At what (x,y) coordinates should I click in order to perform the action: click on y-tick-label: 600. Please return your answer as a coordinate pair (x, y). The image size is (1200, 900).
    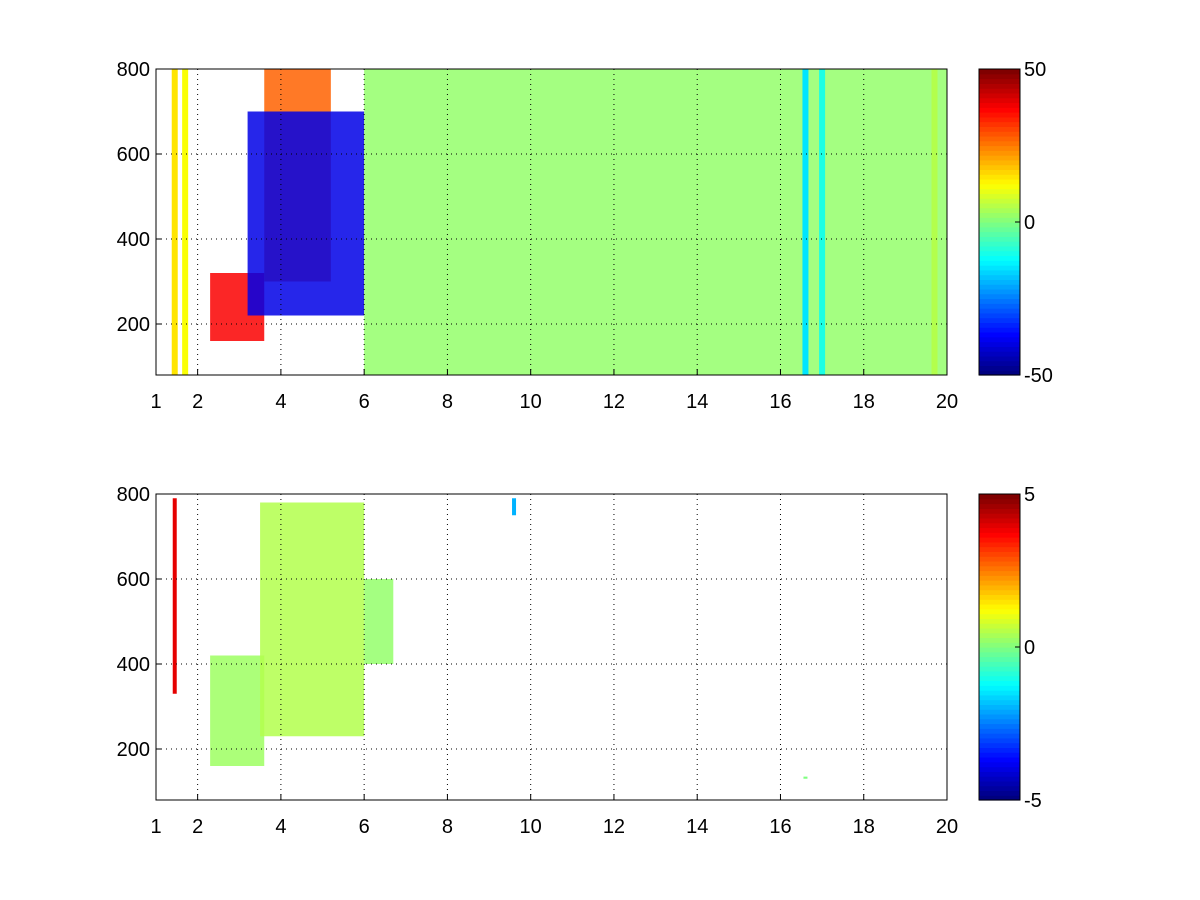
    Looking at the image, I should click on (133, 155).